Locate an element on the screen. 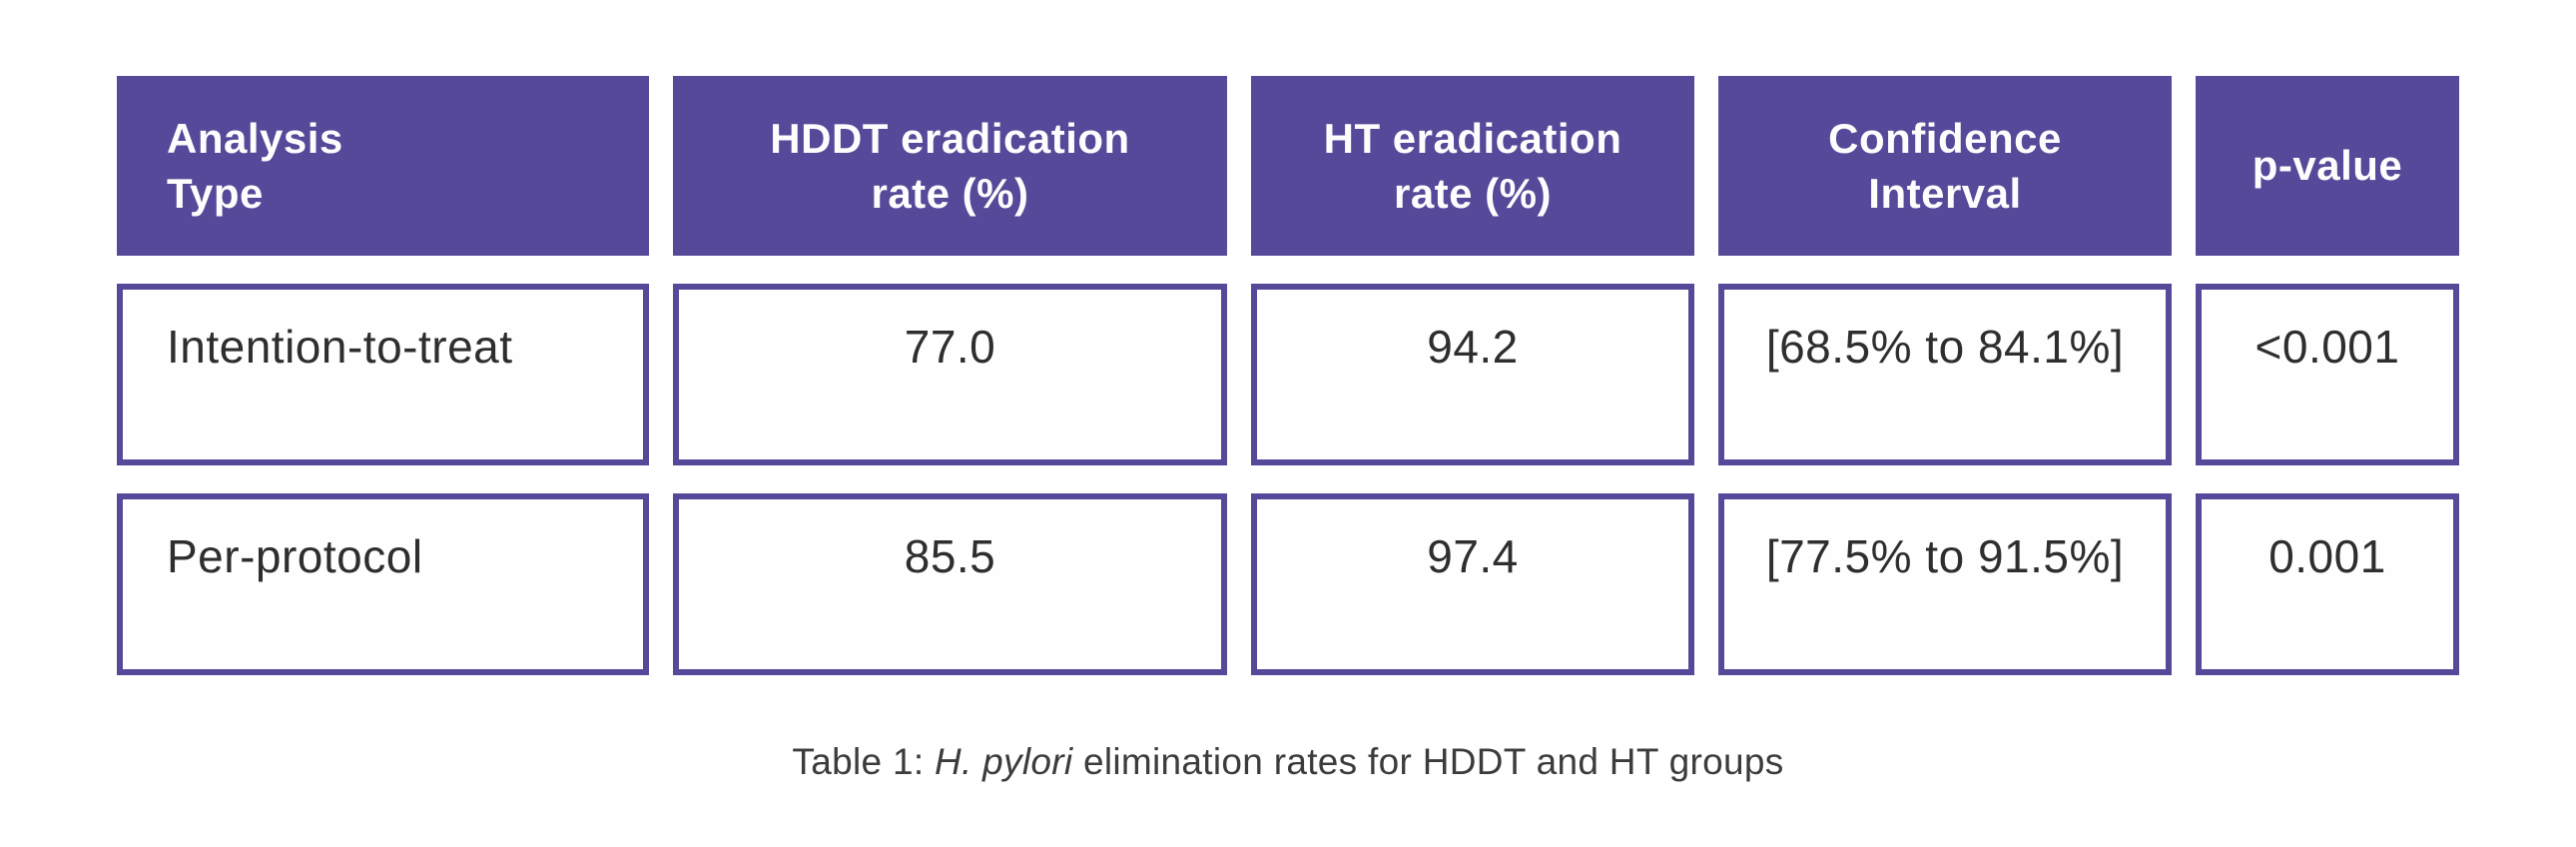  table-cell-row1-p-value: <0.001 is located at coordinates (2327, 375).